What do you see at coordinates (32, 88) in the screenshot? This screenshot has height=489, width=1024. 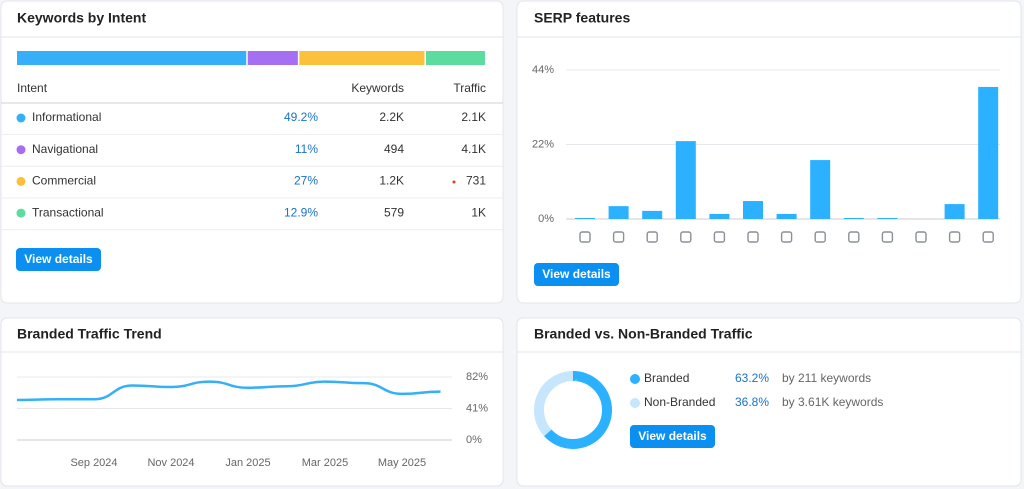 I see `column-header: Intent` at bounding box center [32, 88].